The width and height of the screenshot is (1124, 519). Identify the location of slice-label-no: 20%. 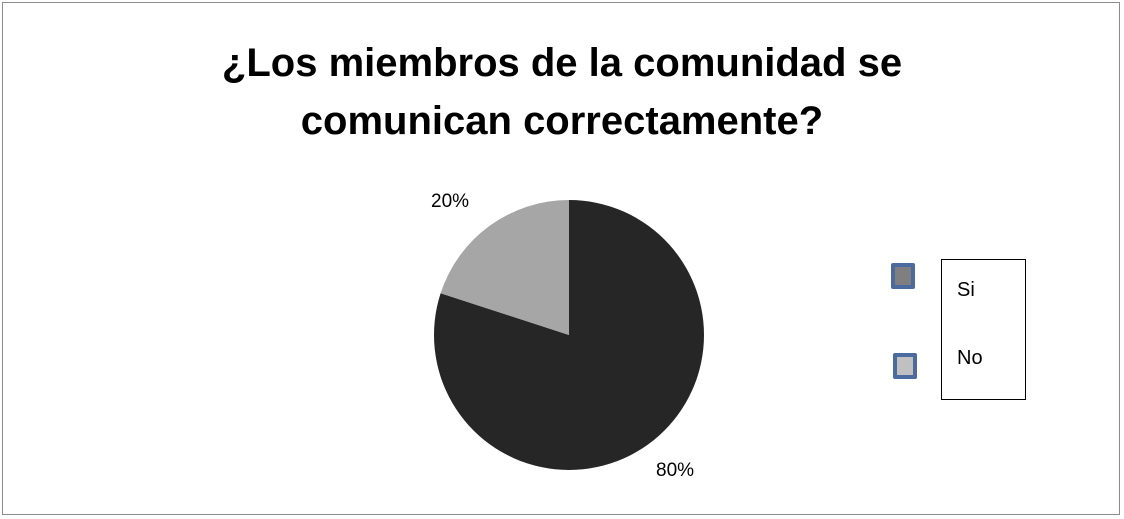
(450, 201).